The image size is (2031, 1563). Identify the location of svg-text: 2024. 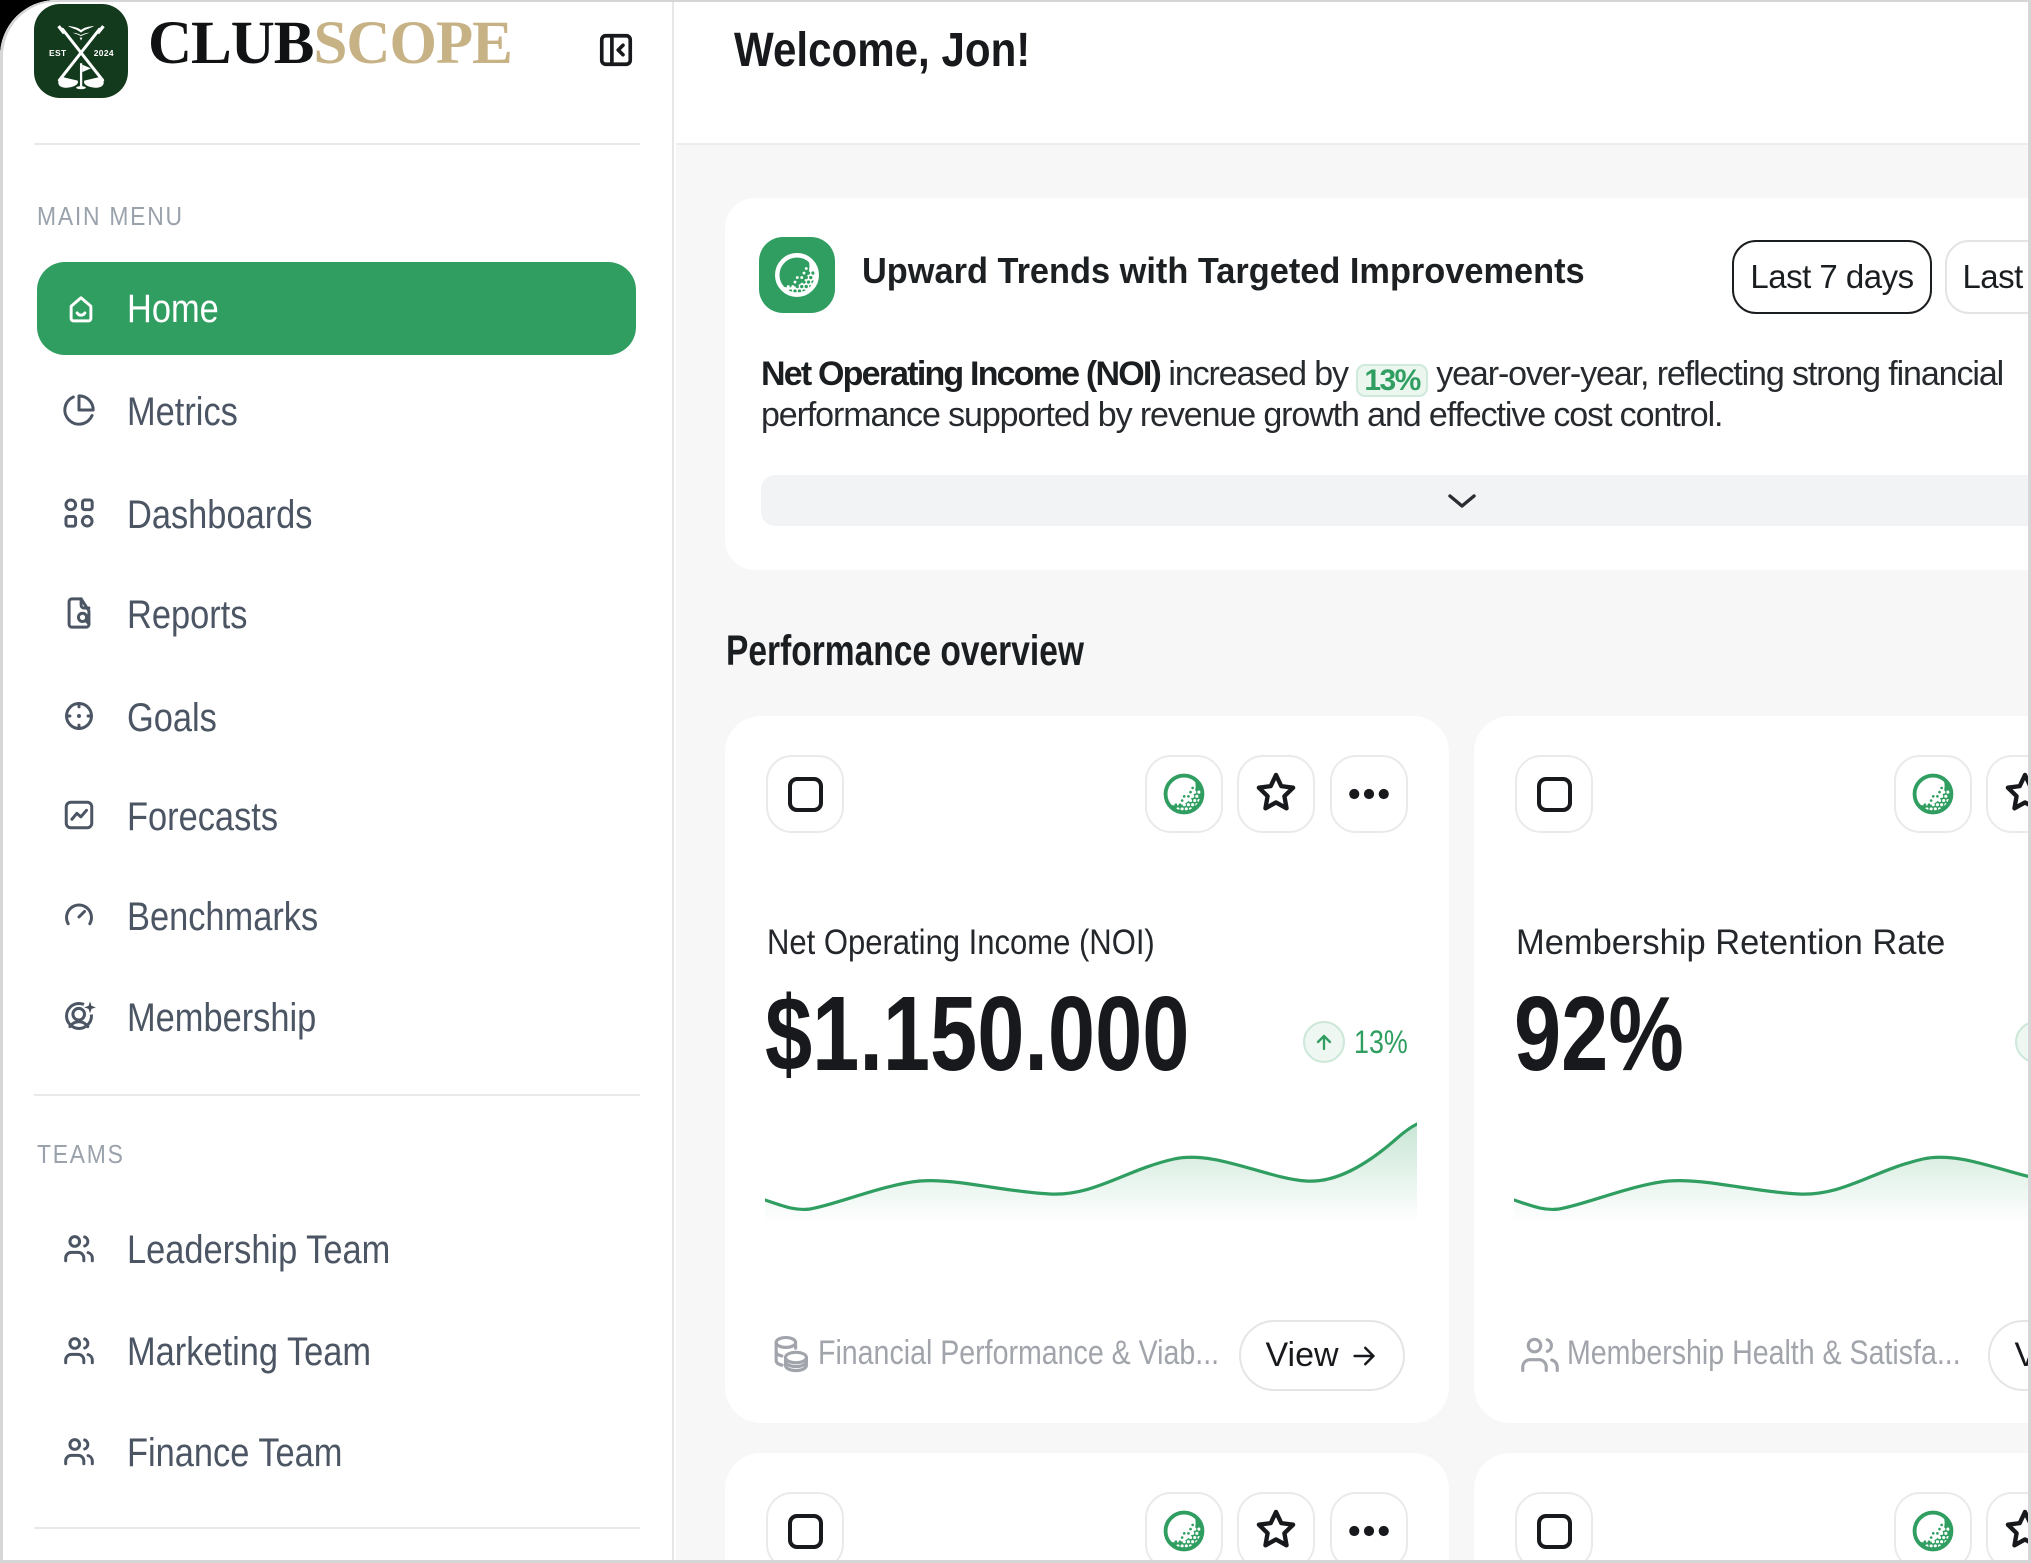
(104, 53).